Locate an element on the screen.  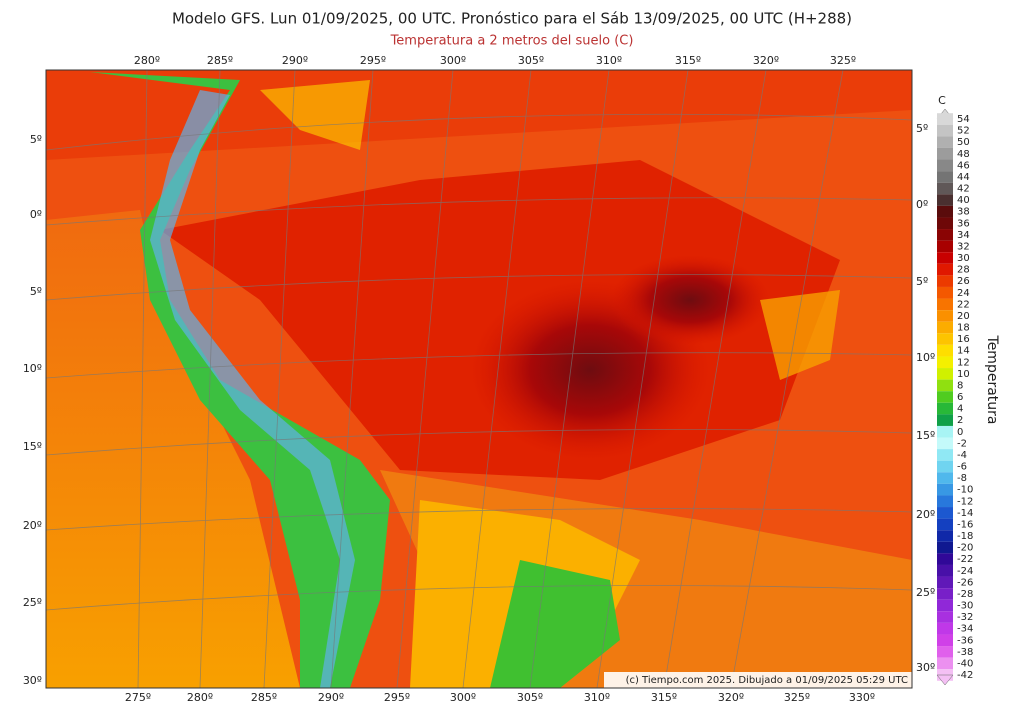
left-label: 15º is located at coordinates (32, 446).